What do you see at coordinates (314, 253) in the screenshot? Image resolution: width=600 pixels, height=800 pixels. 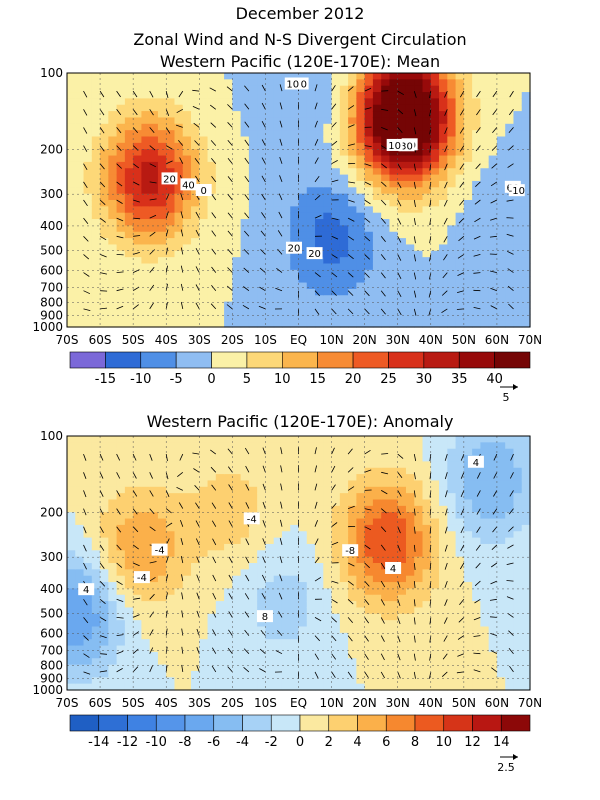 I see `contour-label-bg` at bounding box center [314, 253].